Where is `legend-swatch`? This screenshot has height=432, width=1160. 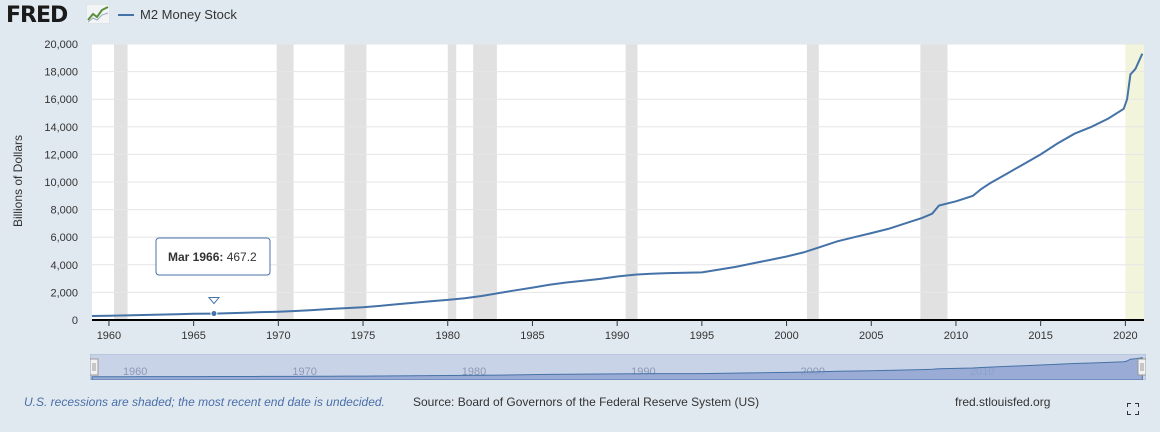
legend-swatch is located at coordinates (126, 14).